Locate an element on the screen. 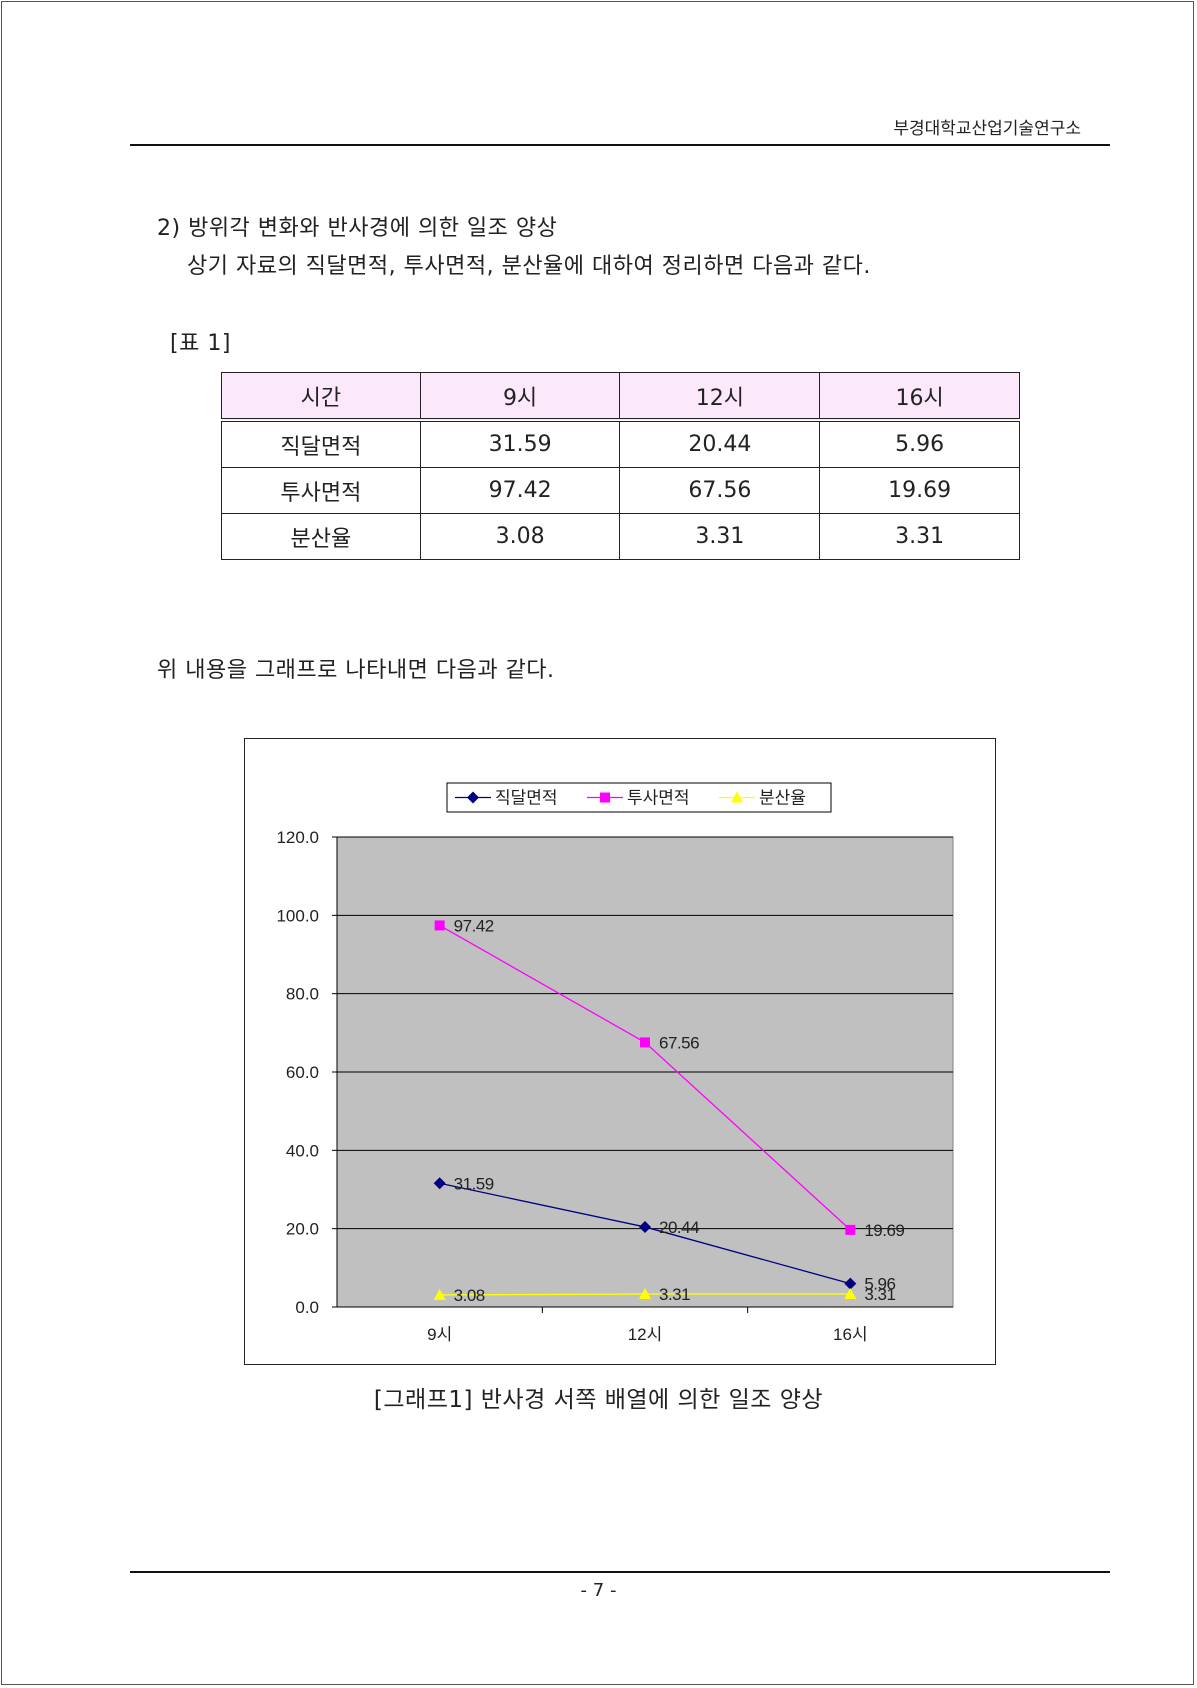  y-tick-label: 120.0 is located at coordinates (297, 837).